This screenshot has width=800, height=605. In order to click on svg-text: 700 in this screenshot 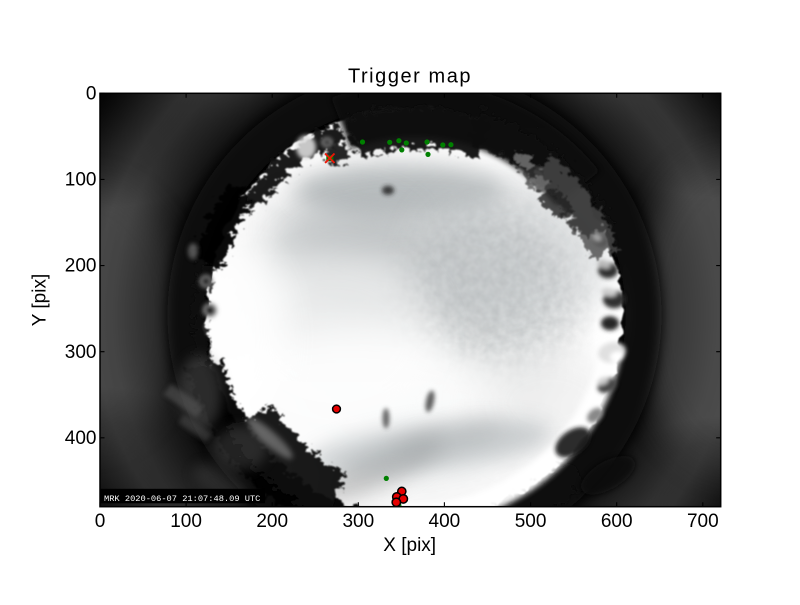, I will do `click(703, 521)`.